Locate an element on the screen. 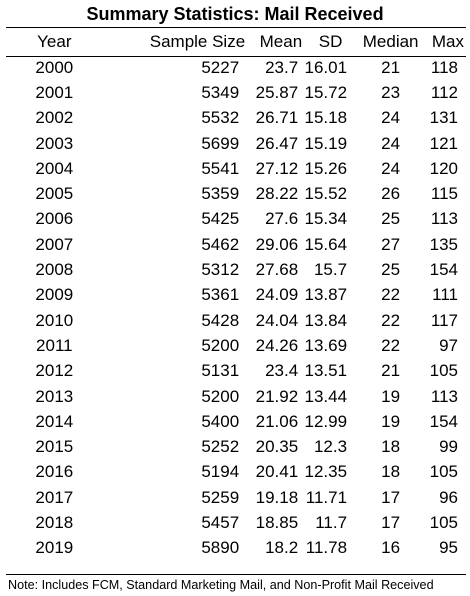 The height and width of the screenshot is (596, 470). cell-max: 99 is located at coordinates (448, 447).